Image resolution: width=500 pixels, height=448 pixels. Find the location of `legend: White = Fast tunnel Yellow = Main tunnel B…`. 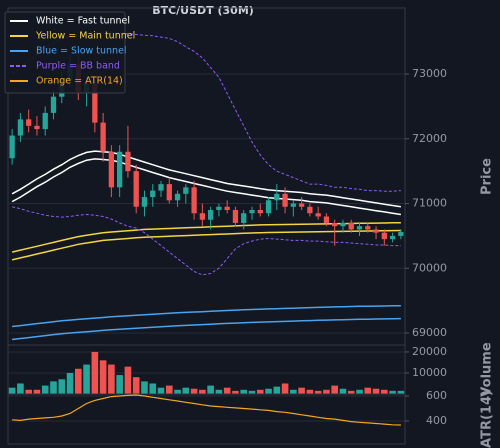

legend: White = Fast tunnel Yellow = Main tunnel B… is located at coordinates (69, 52).